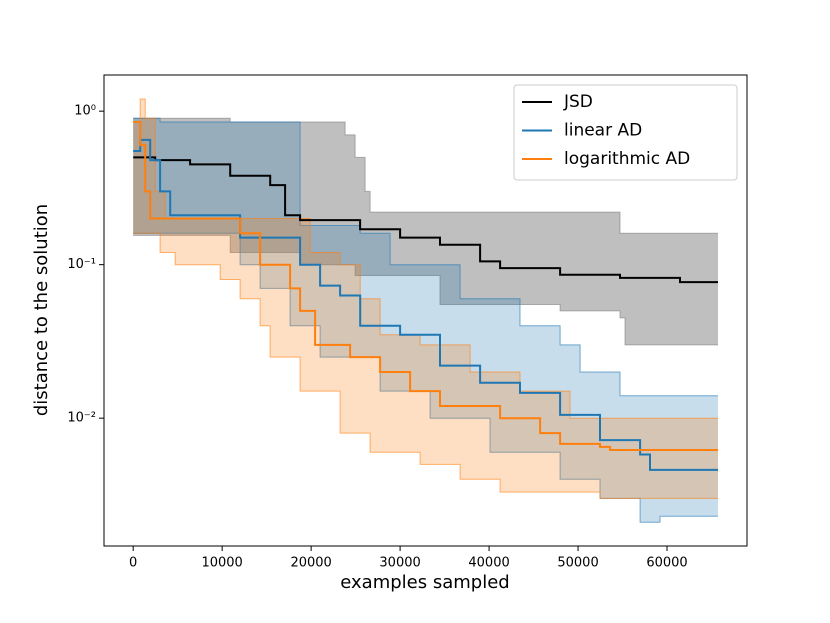  What do you see at coordinates (425, 220) in the screenshot?
I see `series-line` at bounding box center [425, 220].